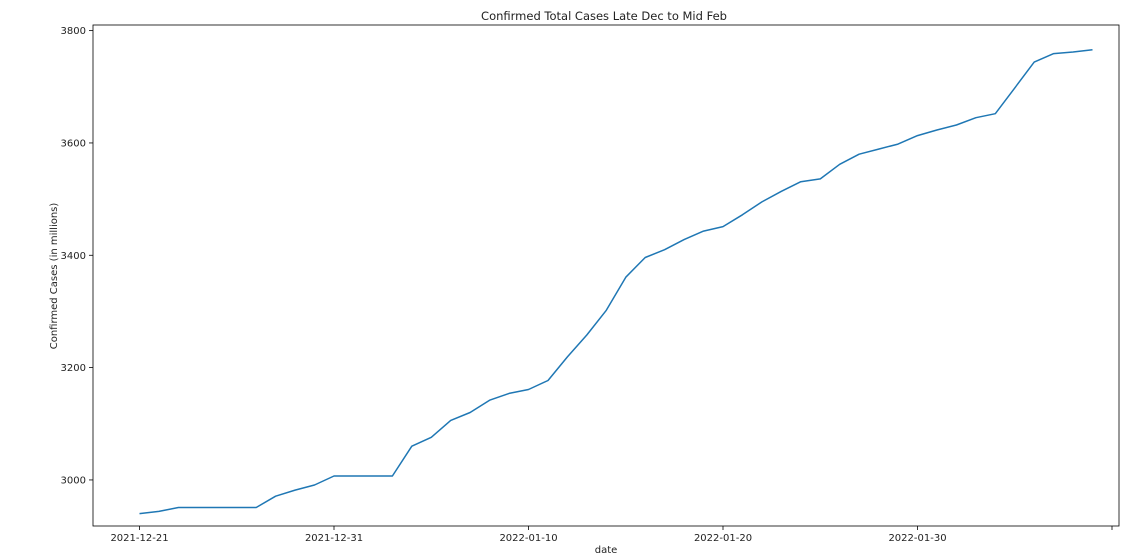 The height and width of the screenshot is (554, 1143). I want to click on y-tick-label: 3800, so click(73, 31).